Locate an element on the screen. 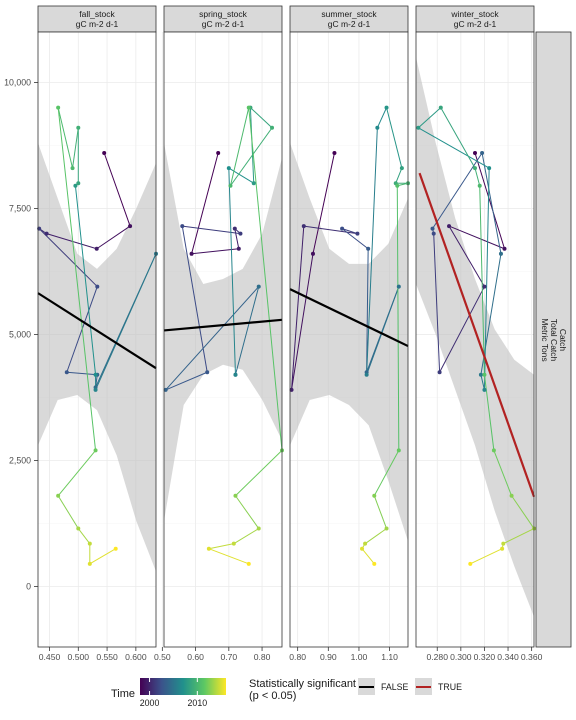  y-tick-label: 0 is located at coordinates (28, 587).